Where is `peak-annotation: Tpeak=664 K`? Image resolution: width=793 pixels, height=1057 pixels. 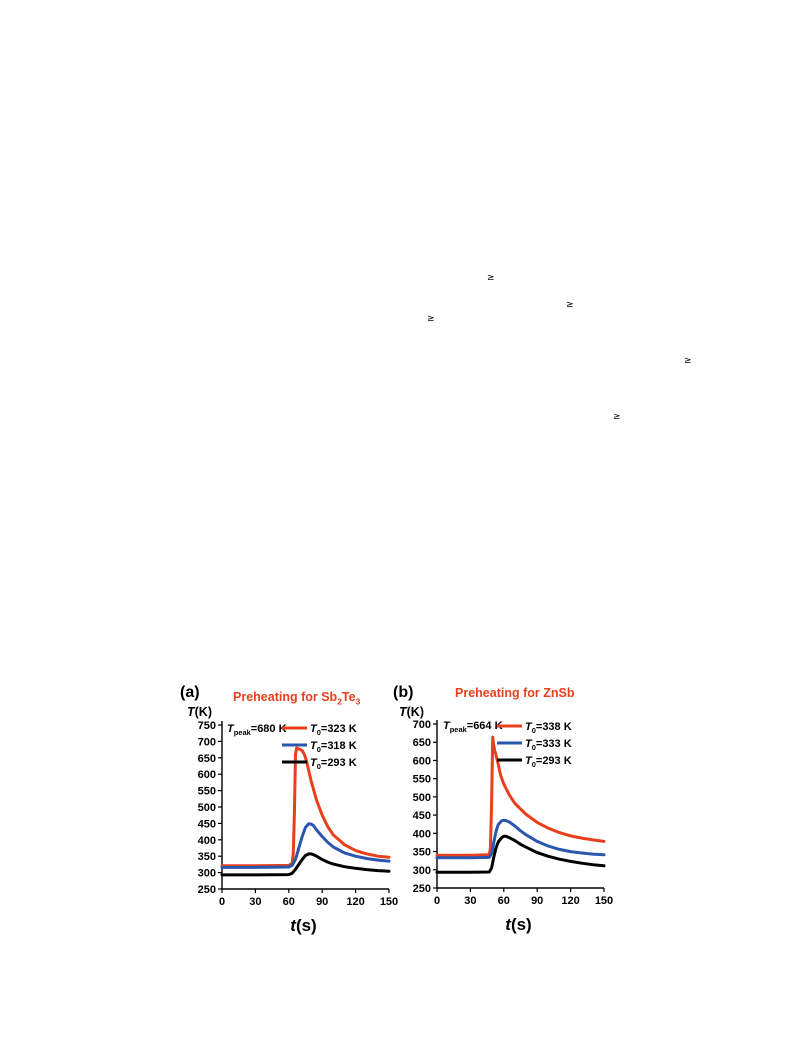
peak-annotation: Tpeak=664 K is located at coordinates (473, 727).